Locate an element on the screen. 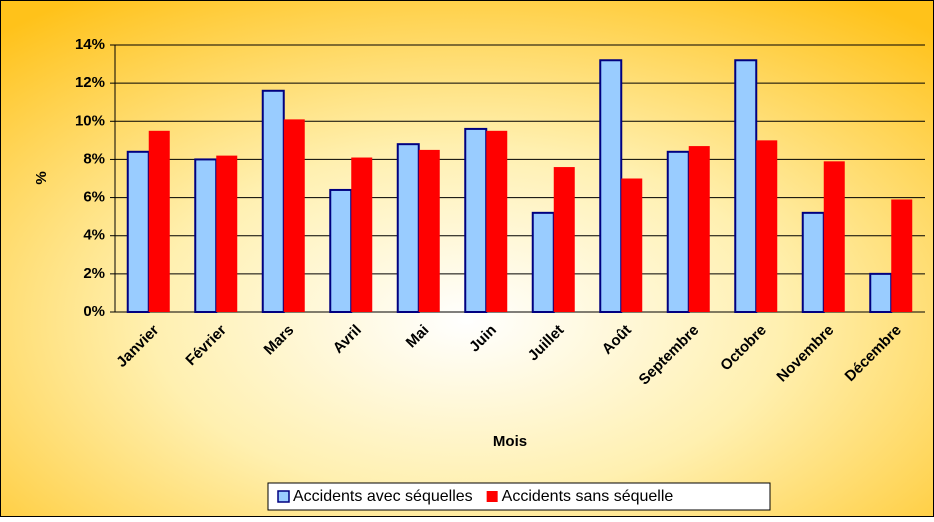  x-axis-label: Mois is located at coordinates (510, 441).